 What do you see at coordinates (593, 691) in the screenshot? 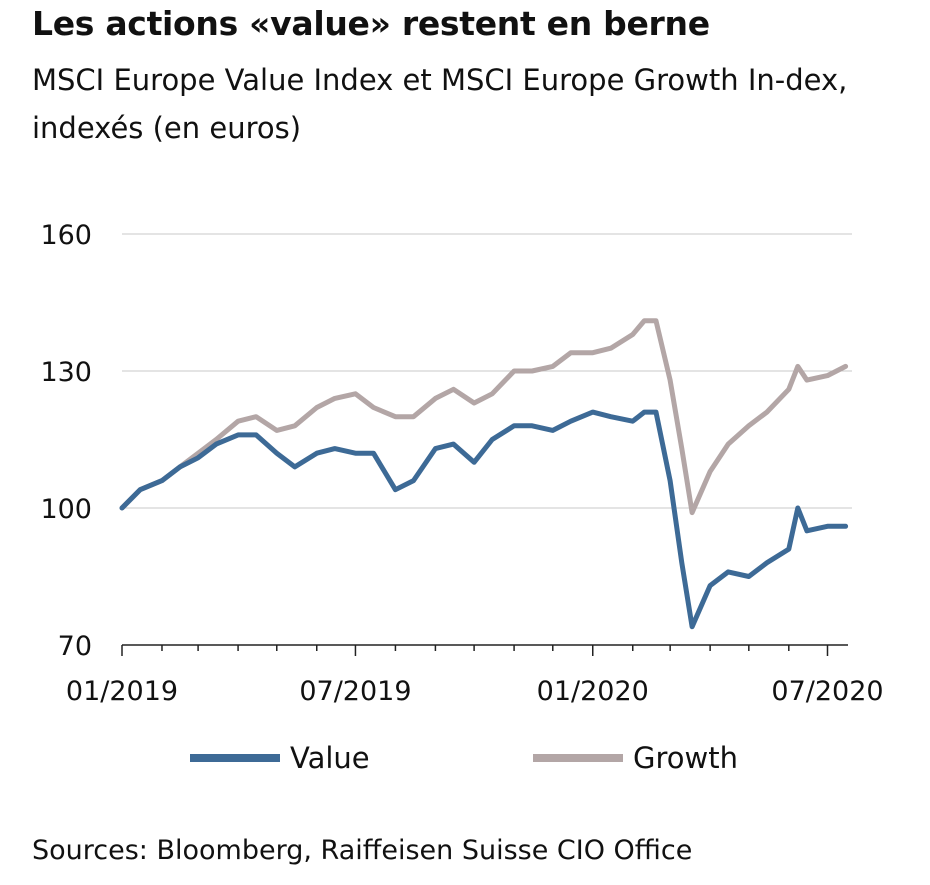
I see `x-tick-label-01-2020: 01/2020` at bounding box center [593, 691].